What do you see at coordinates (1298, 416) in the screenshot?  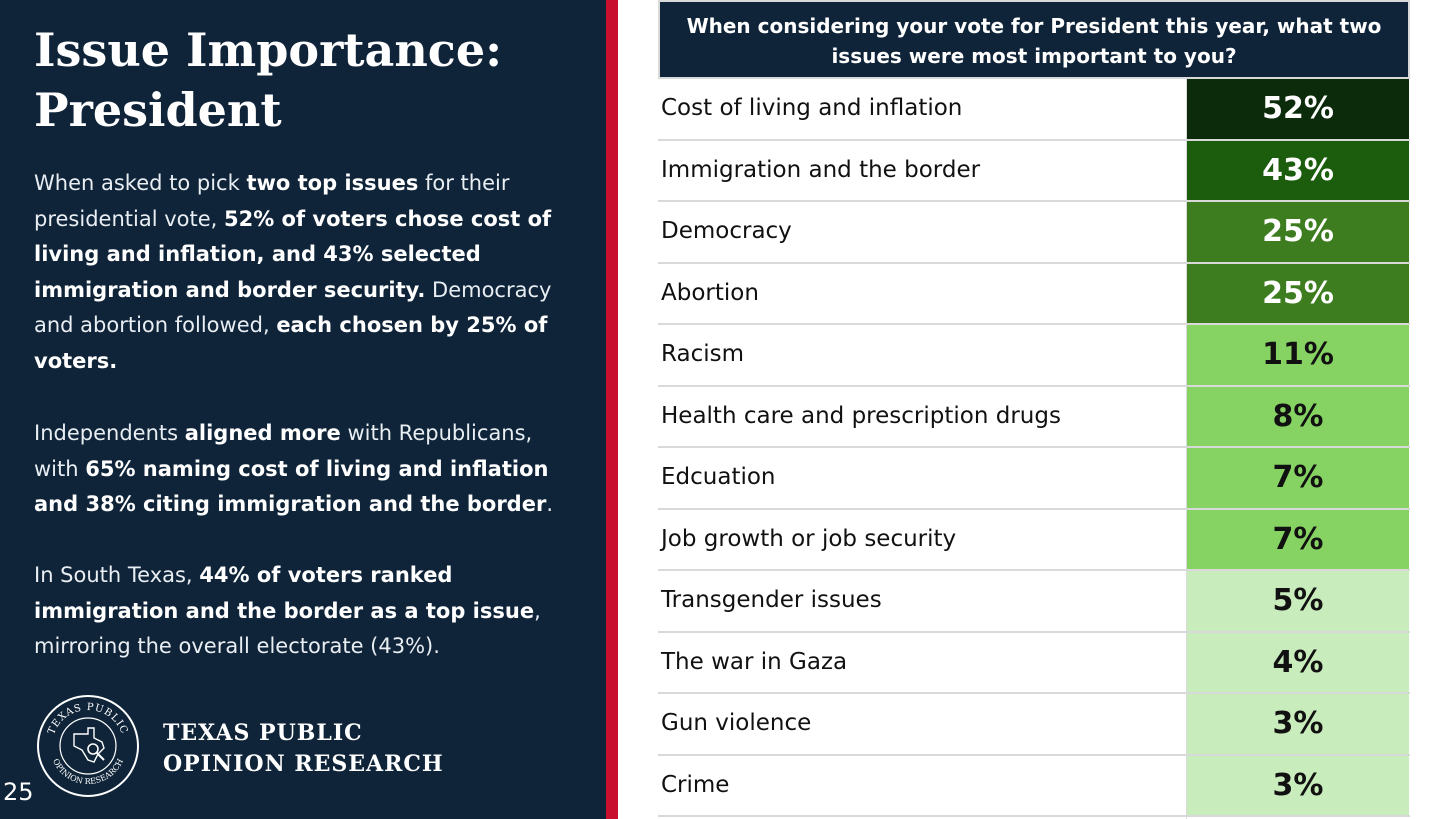 I see `percent-cell: 8%` at bounding box center [1298, 416].